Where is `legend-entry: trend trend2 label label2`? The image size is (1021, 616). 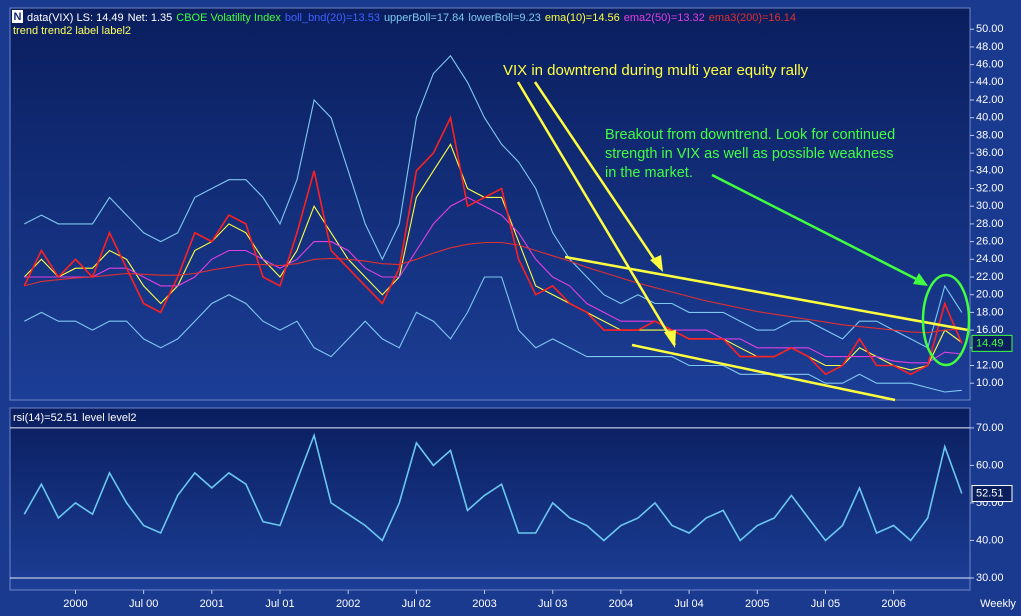 legend-entry: trend trend2 label label2 is located at coordinates (72, 31).